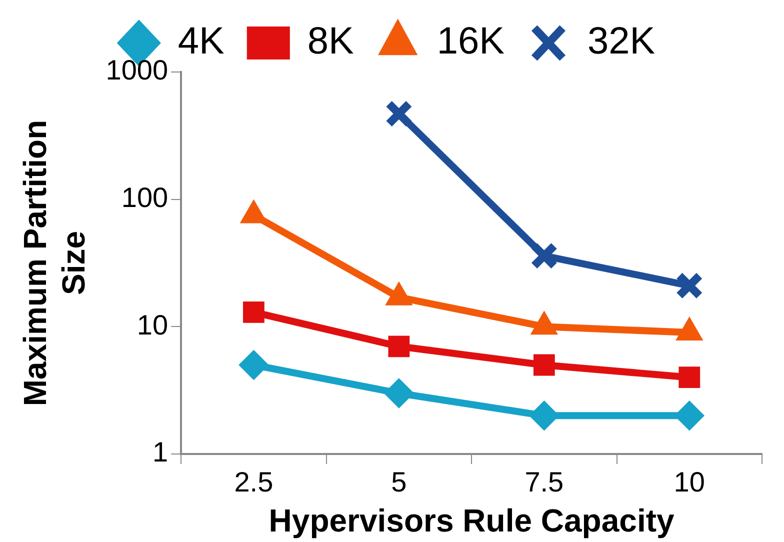  I want to click on y-tick-label: 100, so click(144, 198).